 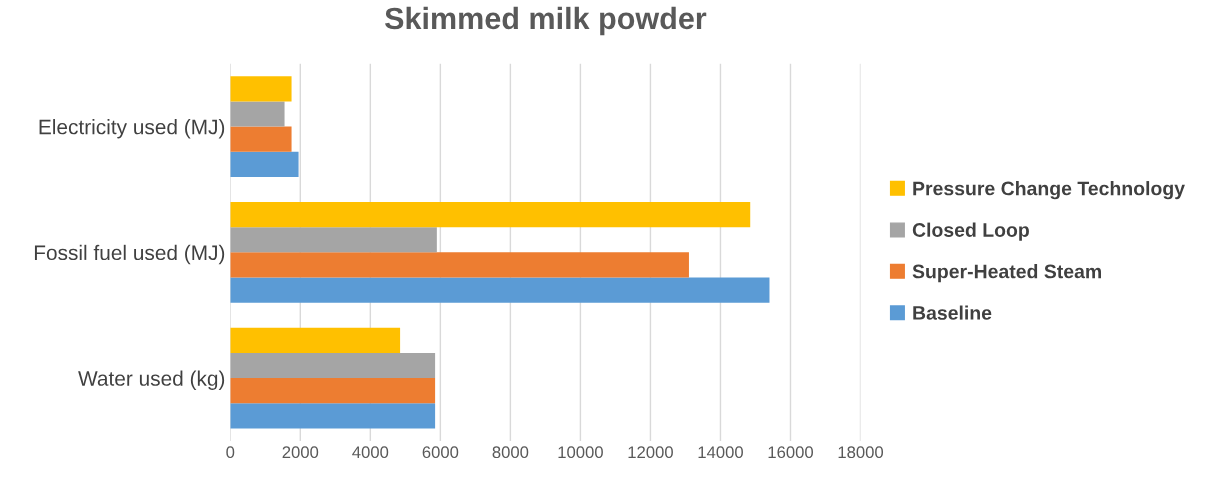 What do you see at coordinates (440, 452) in the screenshot?
I see `x-tick-label: 6000` at bounding box center [440, 452].